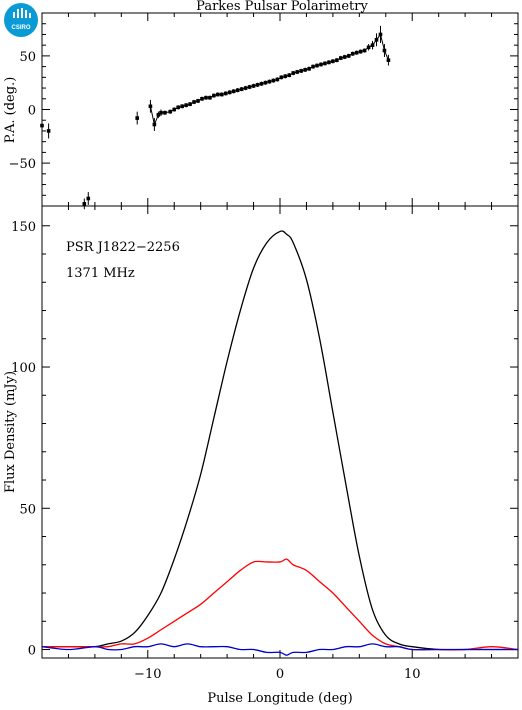 This screenshot has height=710, width=522. I want to click on flux-y-tick-label: 100, so click(23, 368).